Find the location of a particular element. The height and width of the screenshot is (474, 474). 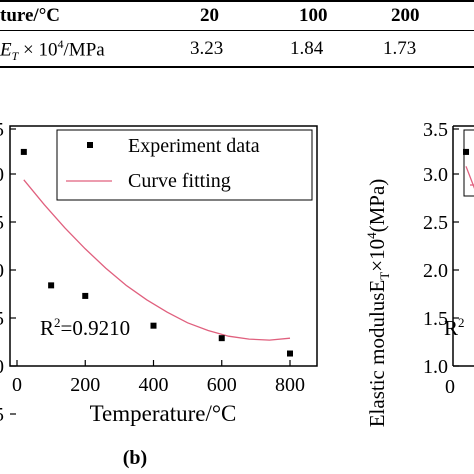

table-top-rule is located at coordinates (237, 1).